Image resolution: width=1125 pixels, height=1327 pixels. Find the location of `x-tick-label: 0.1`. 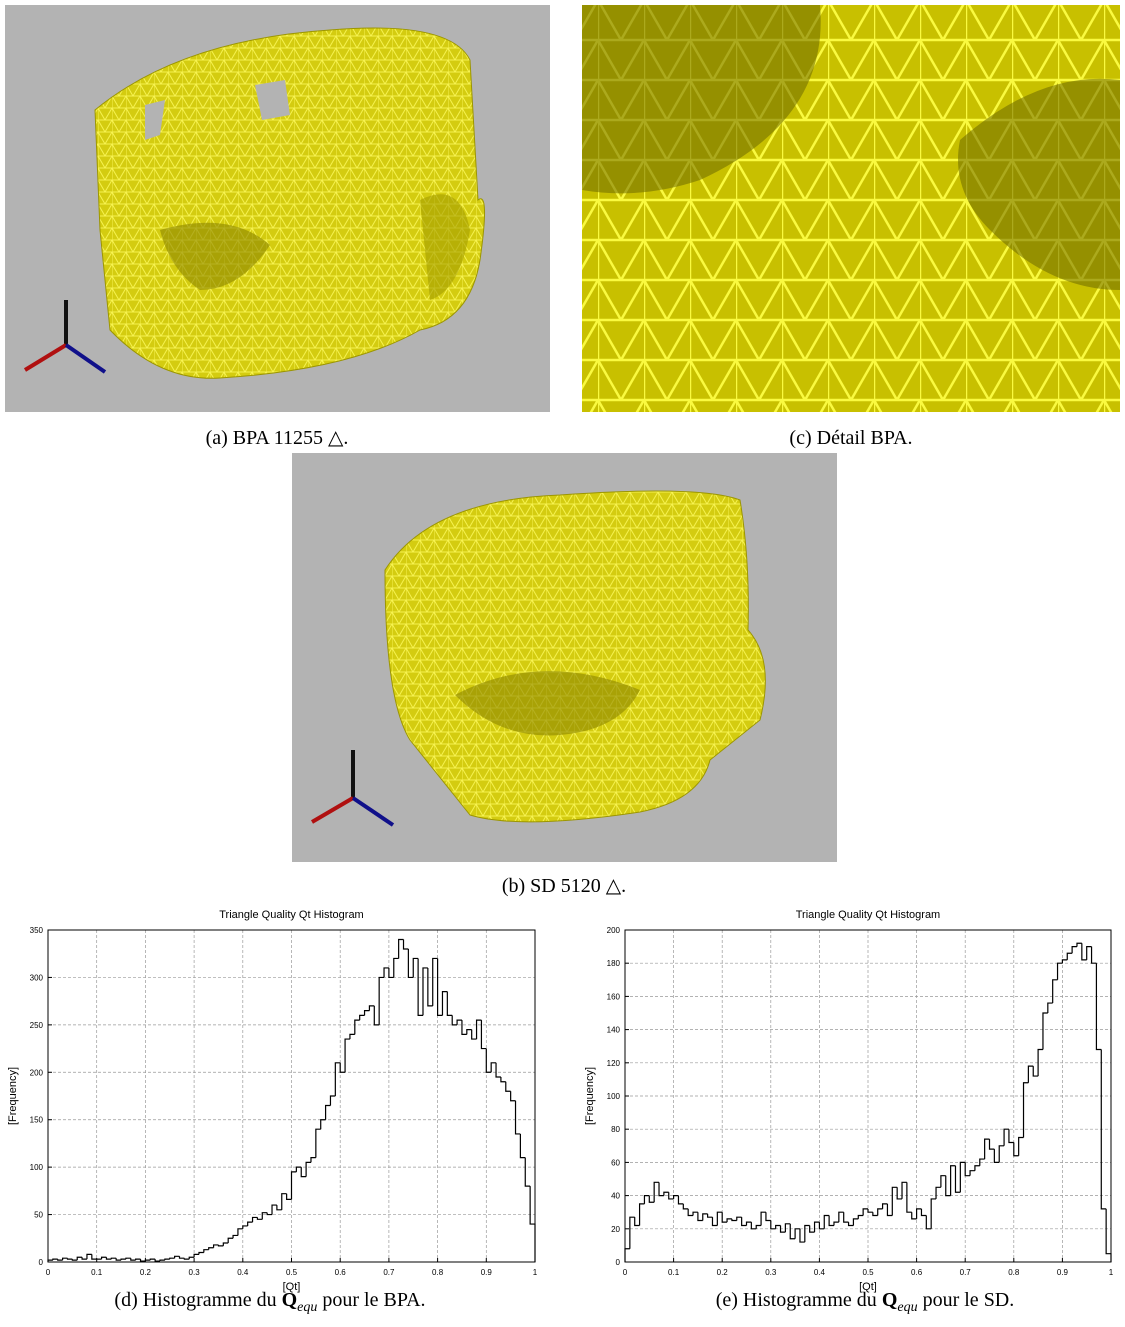

x-tick-label: 0.1 is located at coordinates (674, 1272).